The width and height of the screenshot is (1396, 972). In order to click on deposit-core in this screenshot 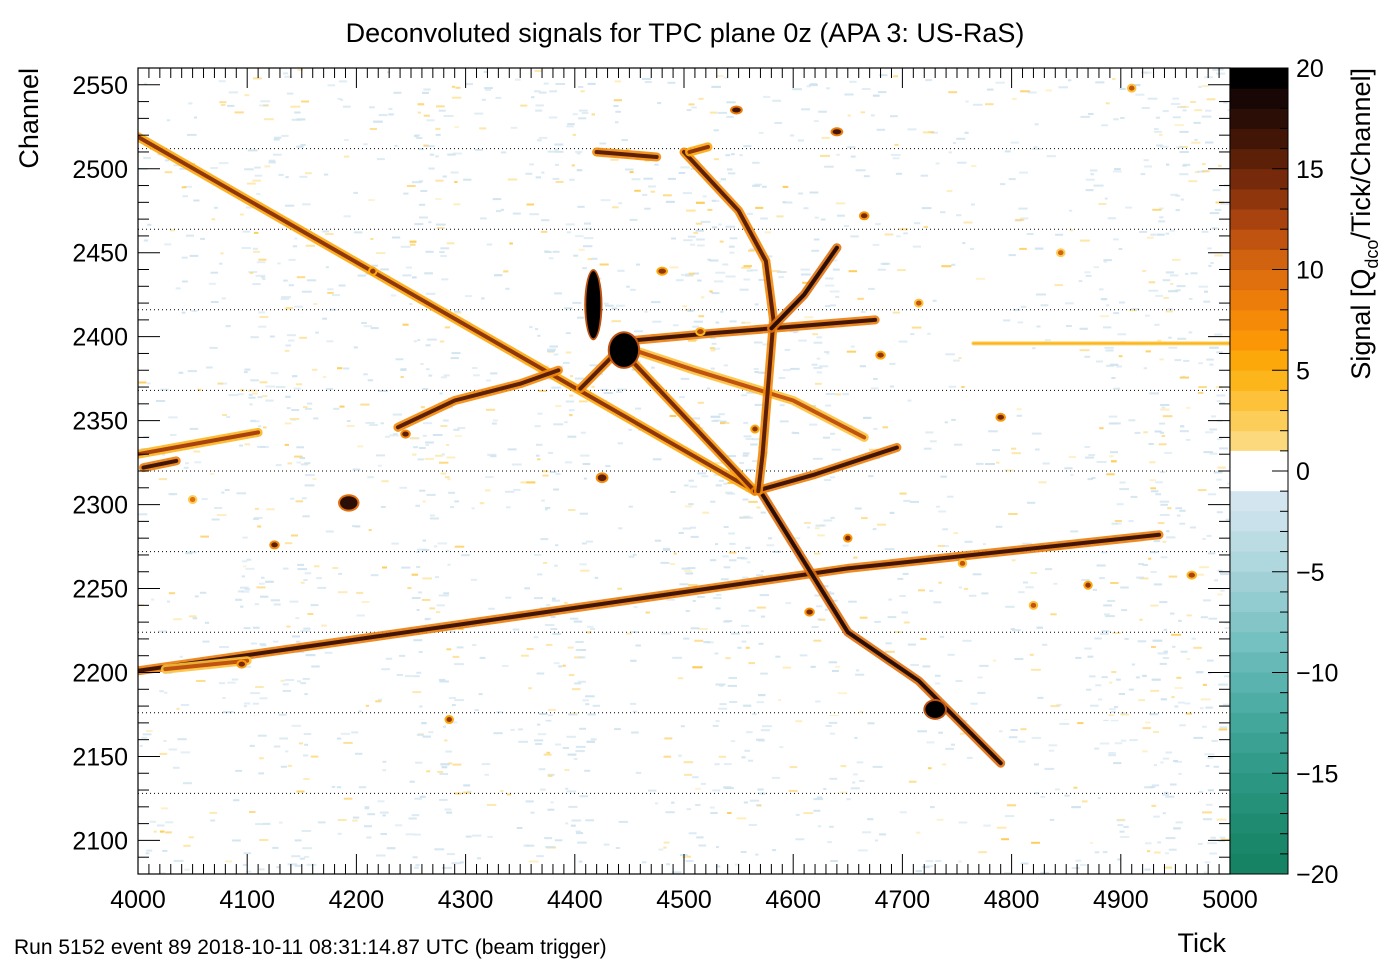, I will do `click(880, 355)`.